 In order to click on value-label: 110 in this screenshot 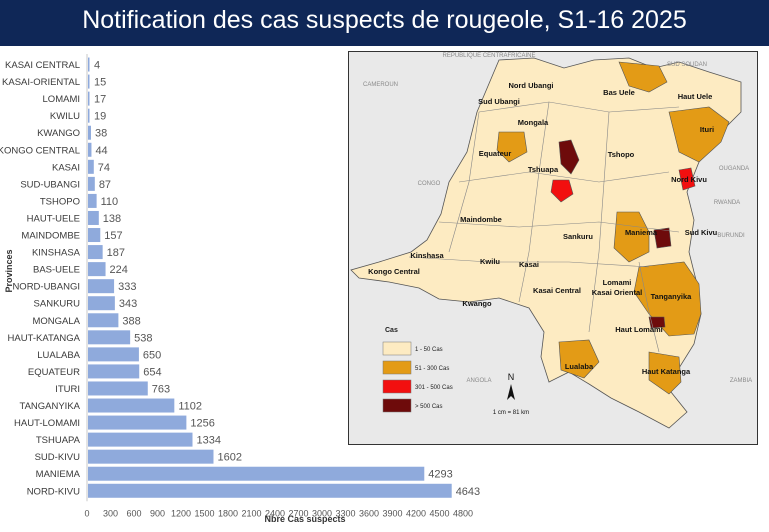, I will do `click(110, 202)`.